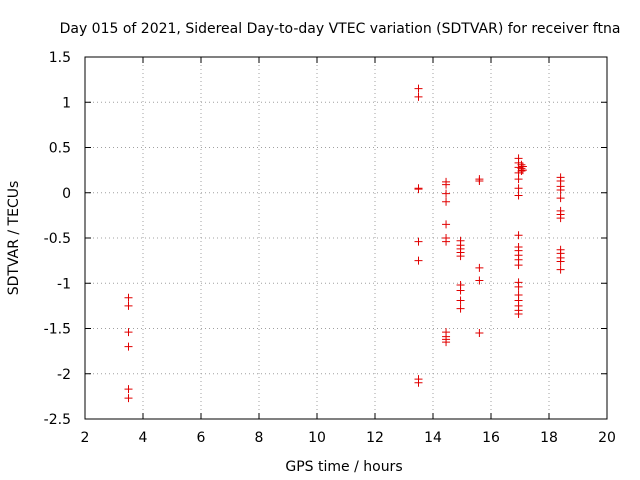 The height and width of the screenshot is (480, 640). What do you see at coordinates (66, 103) in the screenshot?
I see `y-tick-label: 1` at bounding box center [66, 103].